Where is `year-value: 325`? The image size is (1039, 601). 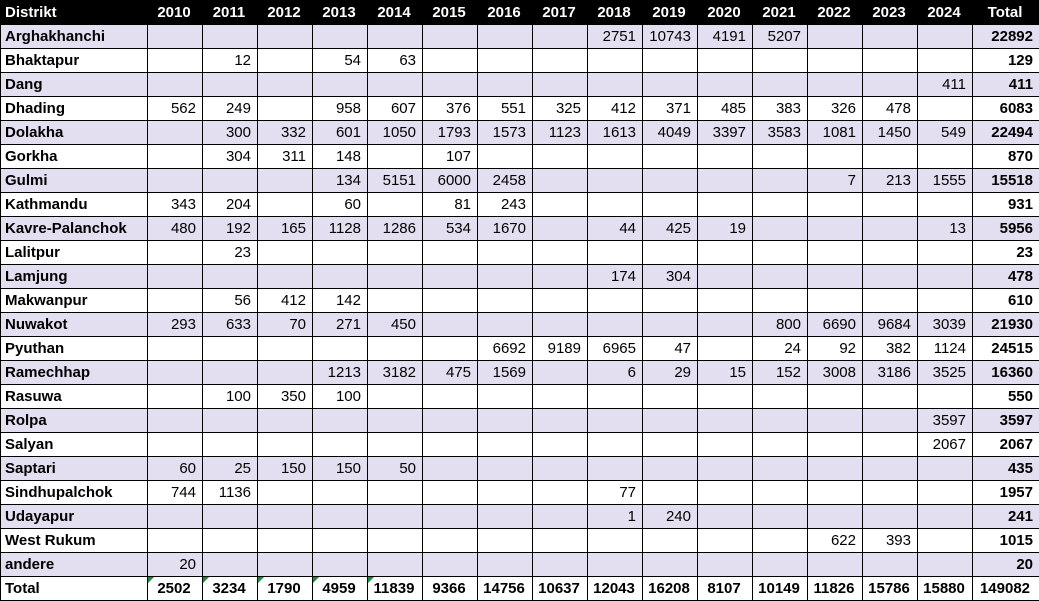
year-value: 325 is located at coordinates (560, 108).